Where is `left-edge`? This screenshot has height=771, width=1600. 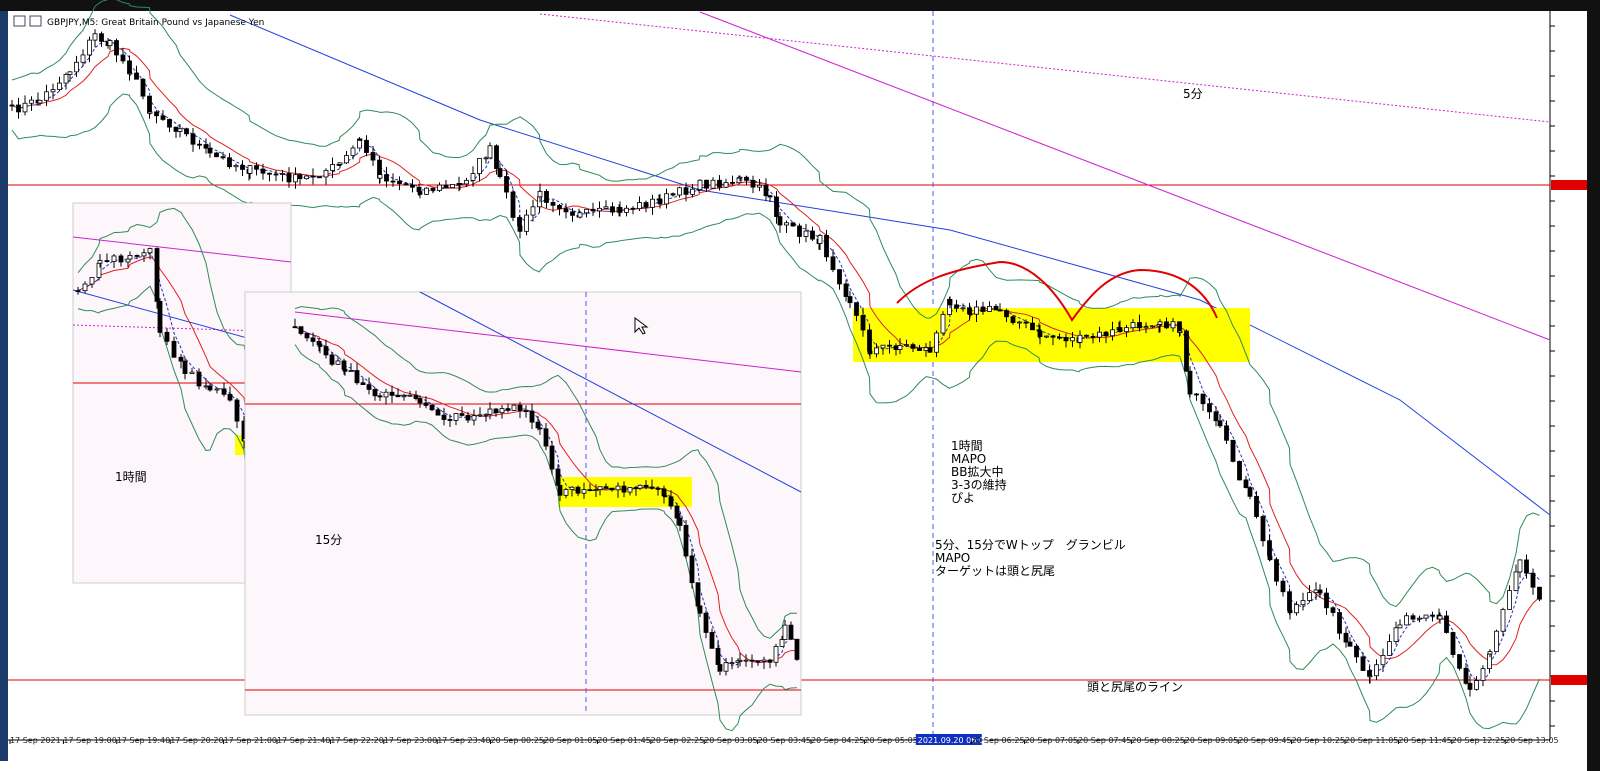 left-edge is located at coordinates (4, 386).